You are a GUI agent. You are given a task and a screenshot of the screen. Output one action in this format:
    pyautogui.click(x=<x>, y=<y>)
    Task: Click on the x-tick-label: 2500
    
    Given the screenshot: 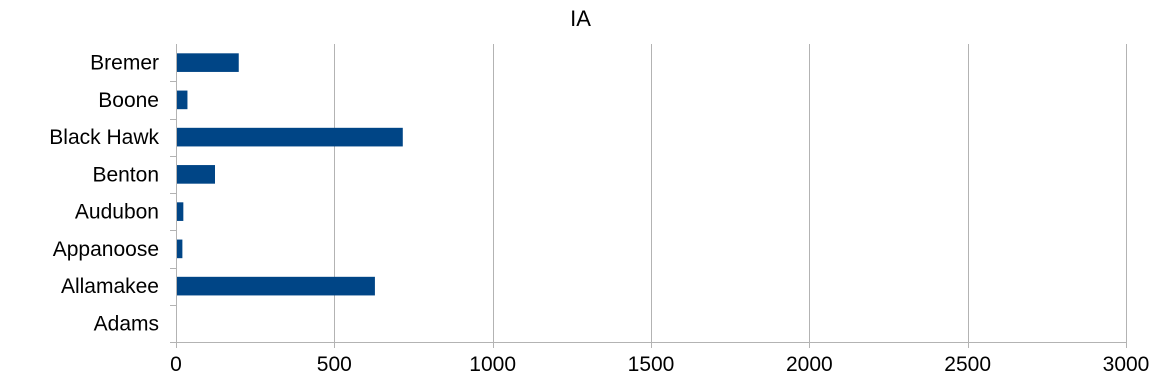 What is the action you would take?
    pyautogui.click(x=967, y=364)
    